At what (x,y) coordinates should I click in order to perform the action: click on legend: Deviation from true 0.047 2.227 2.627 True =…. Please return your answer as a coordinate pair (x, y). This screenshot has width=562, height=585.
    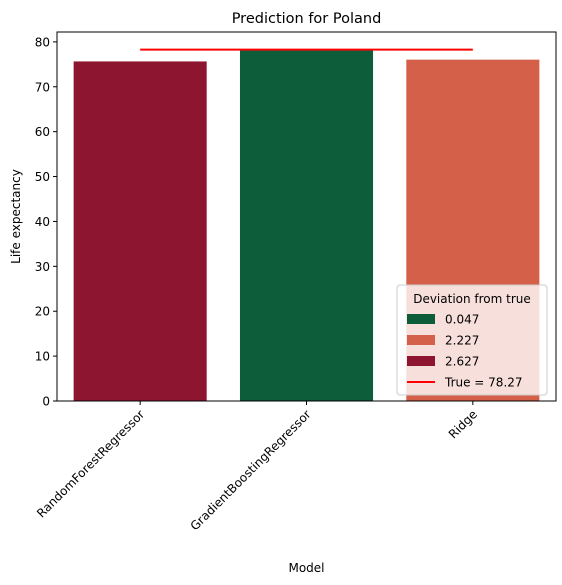
    Looking at the image, I should click on (472, 340).